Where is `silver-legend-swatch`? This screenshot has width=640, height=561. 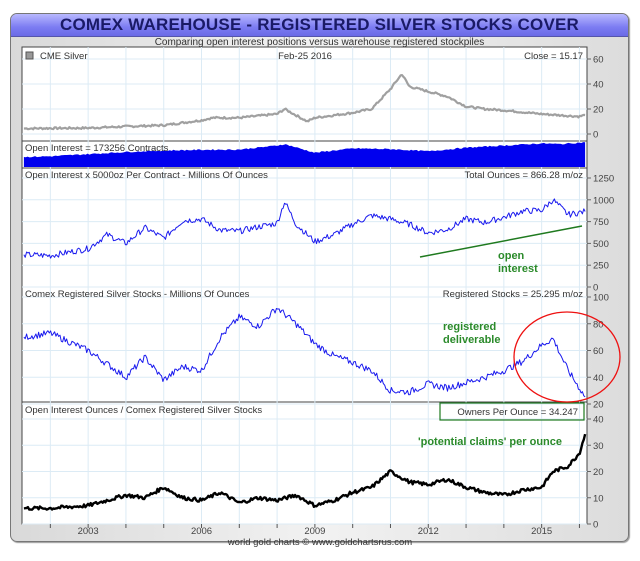
silver-legend-swatch is located at coordinates (29, 55).